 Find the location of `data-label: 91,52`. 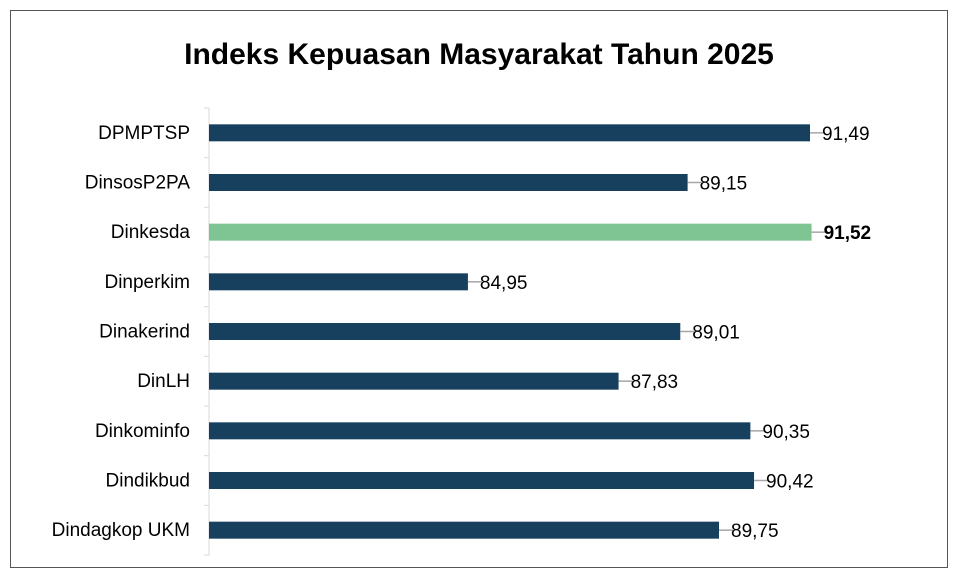

data-label: 91,52 is located at coordinates (848, 233).